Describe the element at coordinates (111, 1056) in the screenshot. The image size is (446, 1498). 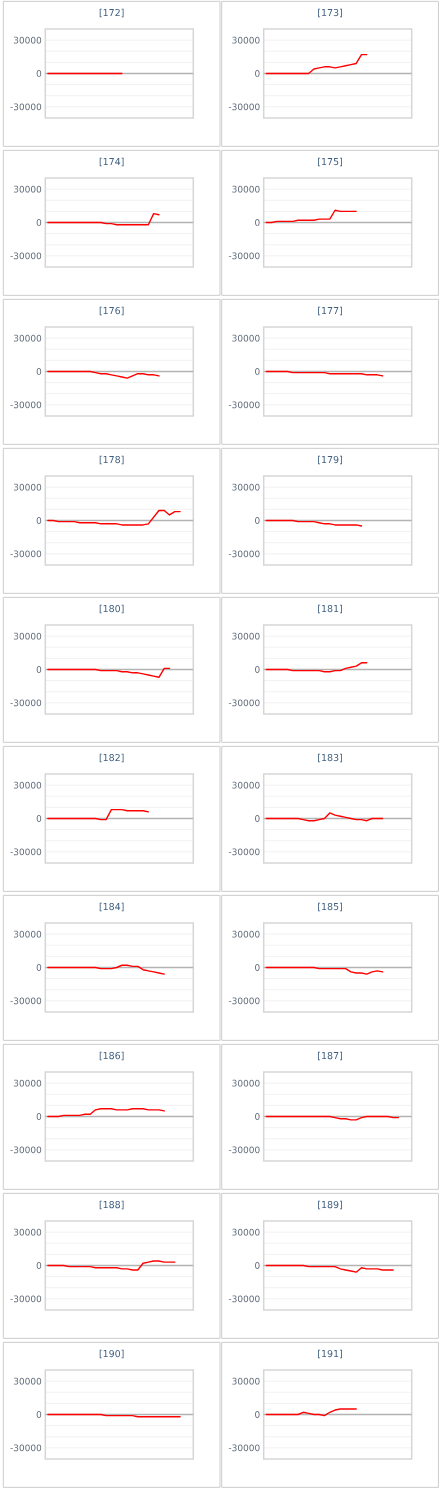
I see `chart-title: [186]` at that location.